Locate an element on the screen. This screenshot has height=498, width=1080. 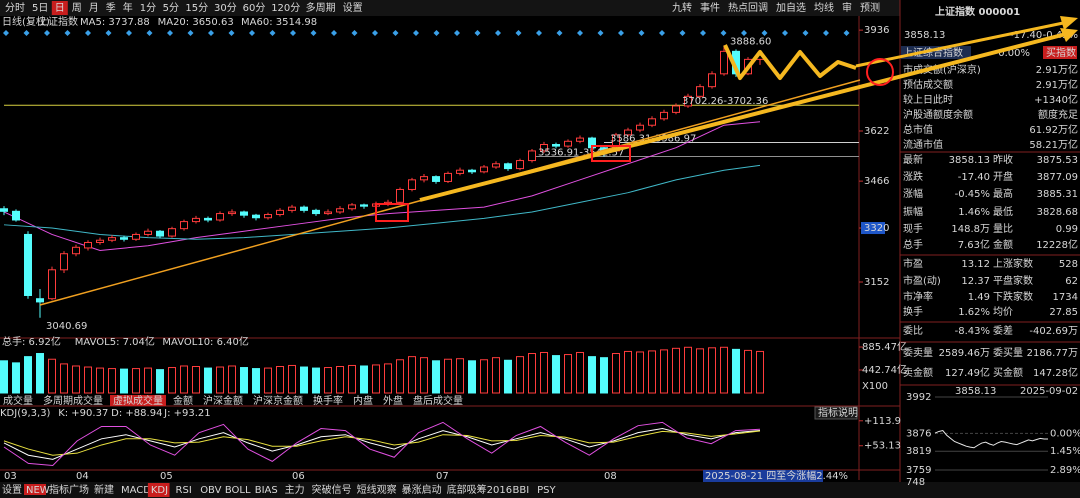
toolbar-button: 预测 is located at coordinates (870, 7).